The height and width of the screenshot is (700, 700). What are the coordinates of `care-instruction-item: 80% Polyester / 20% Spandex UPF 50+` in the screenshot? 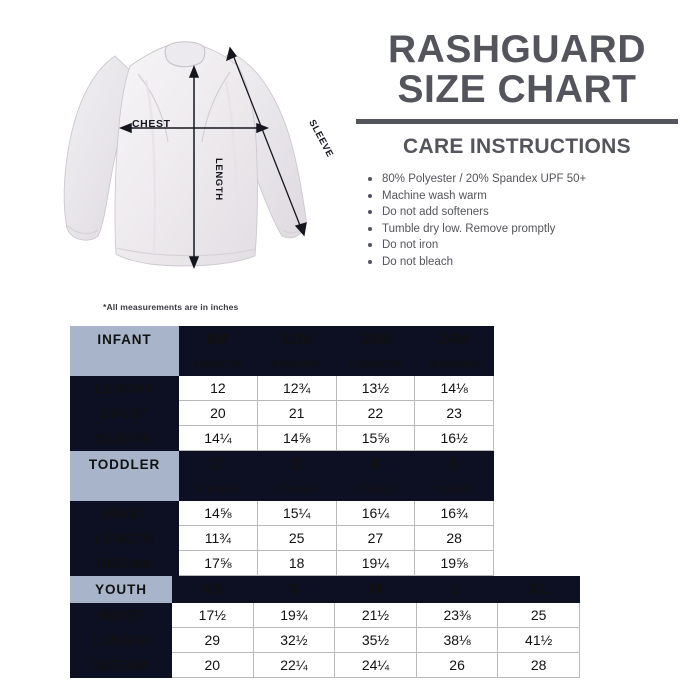 It's located at (525, 179).